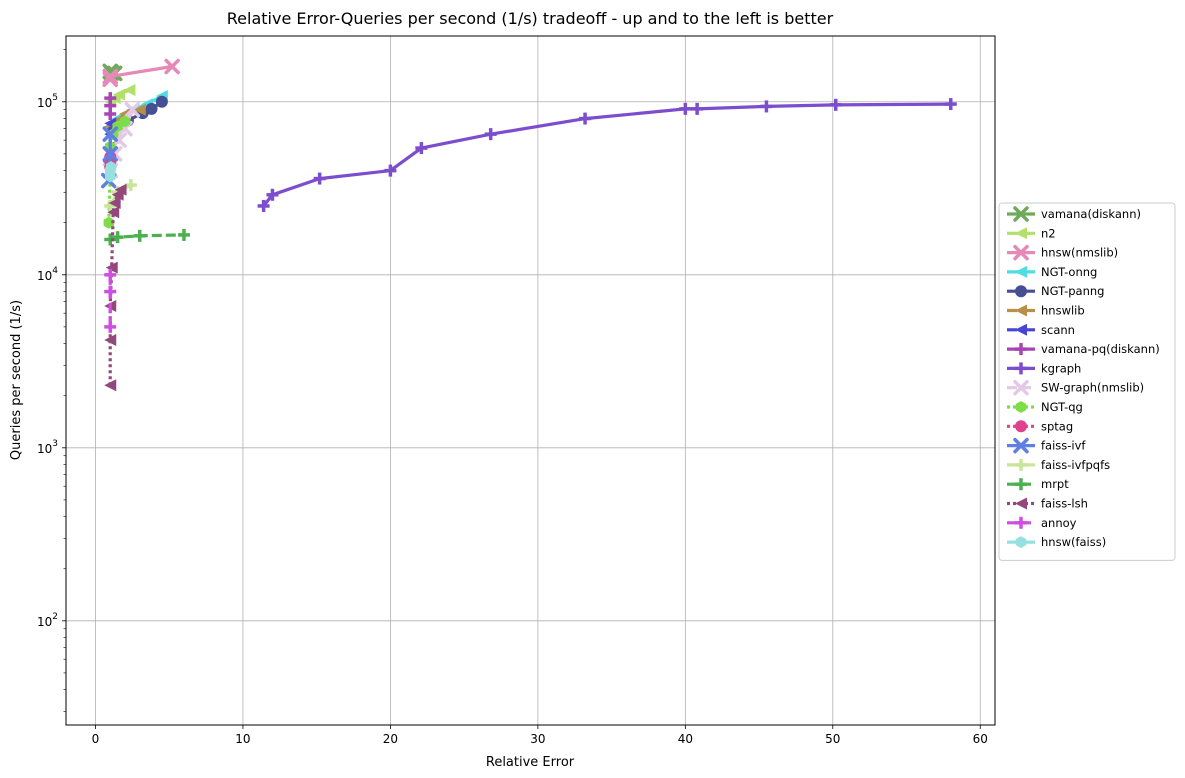 This screenshot has width=1185, height=778. What do you see at coordinates (1031, 233) in the screenshot?
I see `legend-item: n2` at bounding box center [1031, 233].